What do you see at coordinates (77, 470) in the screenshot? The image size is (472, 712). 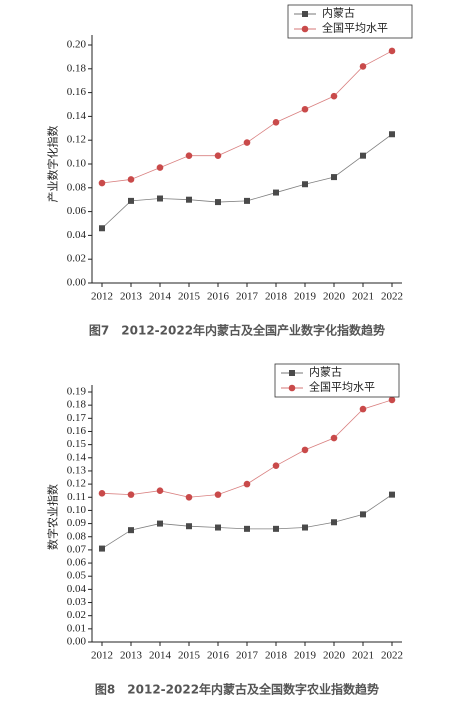 I see `y-tick-label: 0.13` at bounding box center [77, 470].